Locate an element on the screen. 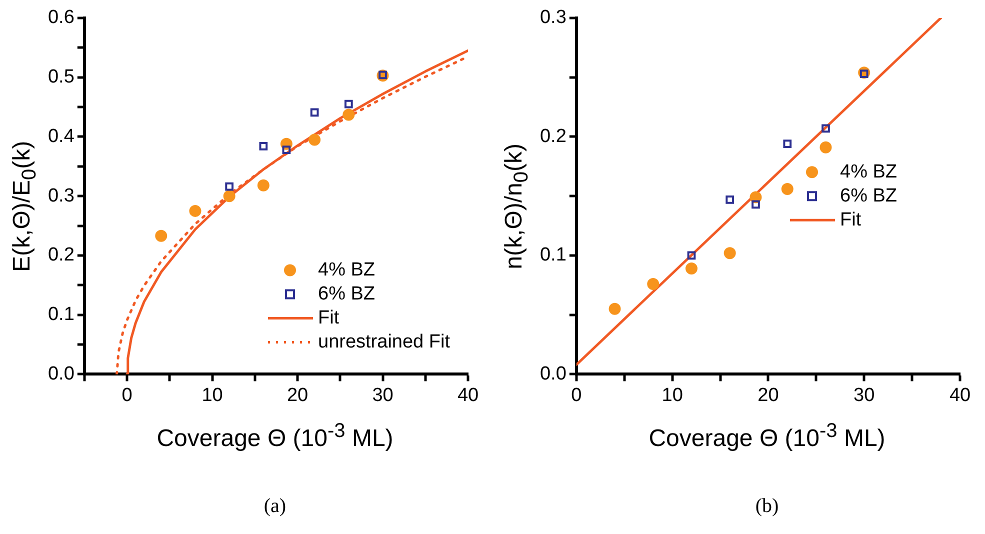 Image resolution: width=985 pixels, height=534 pixels. y-tick-label: 0.4 is located at coordinates (61, 136).